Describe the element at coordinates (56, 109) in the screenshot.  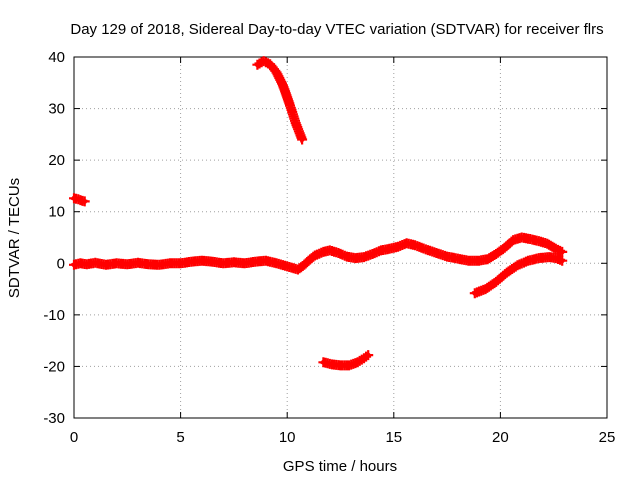
I see `y-tick-label: 30` at that location.